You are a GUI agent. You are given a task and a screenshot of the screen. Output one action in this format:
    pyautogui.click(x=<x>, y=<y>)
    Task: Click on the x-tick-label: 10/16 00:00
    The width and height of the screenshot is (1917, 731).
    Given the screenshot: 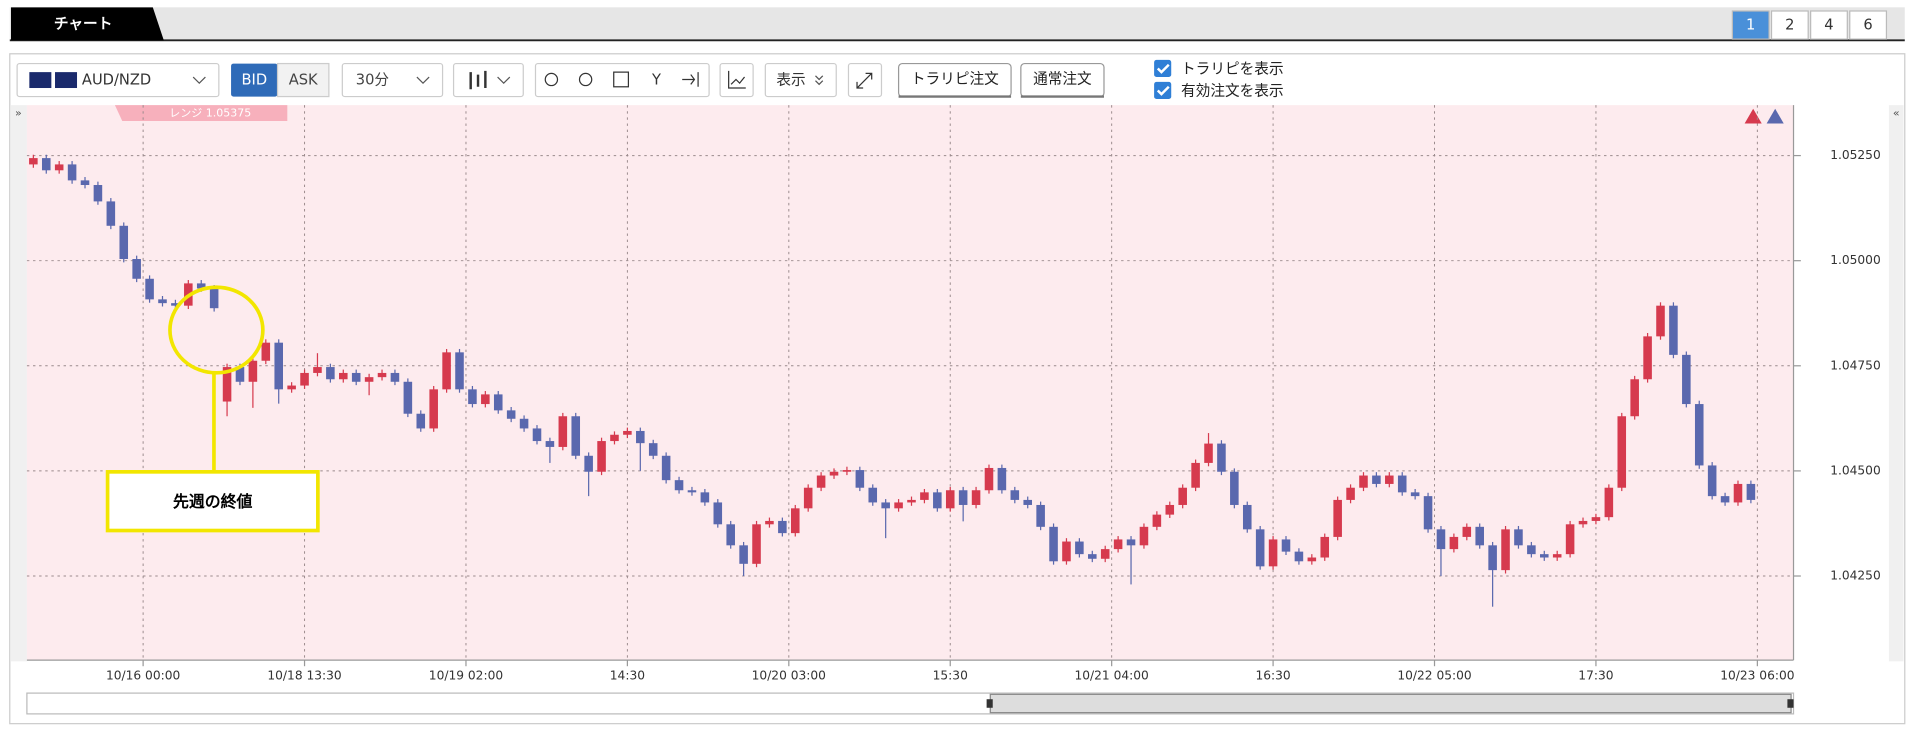 What is the action you would take?
    pyautogui.click(x=143, y=675)
    